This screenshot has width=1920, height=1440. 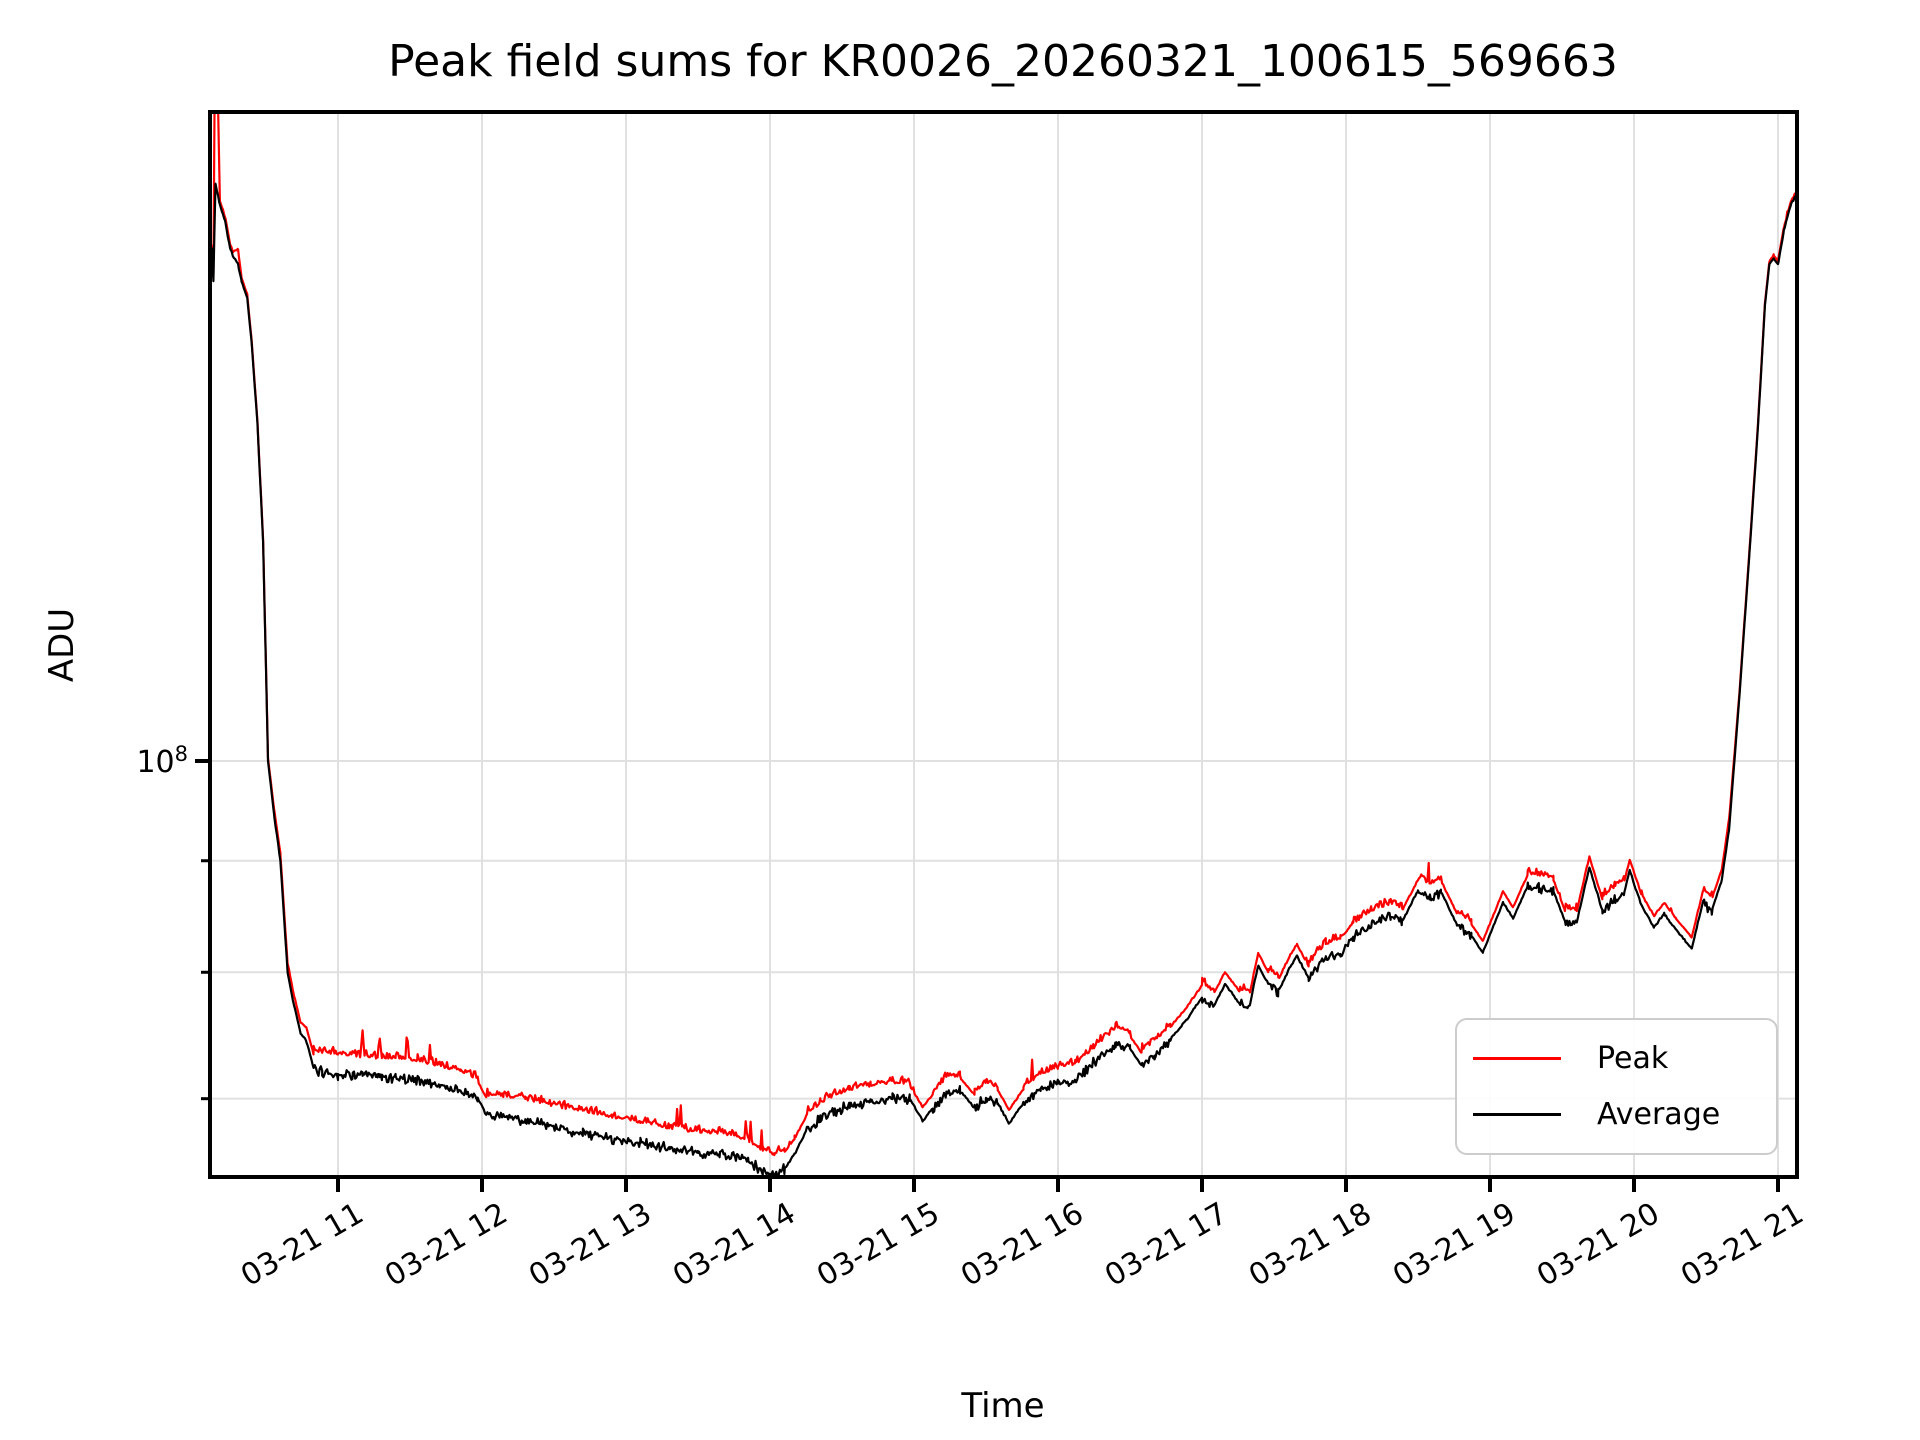 I want to click on legend: Peak Average, so click(x=1616, y=1086).